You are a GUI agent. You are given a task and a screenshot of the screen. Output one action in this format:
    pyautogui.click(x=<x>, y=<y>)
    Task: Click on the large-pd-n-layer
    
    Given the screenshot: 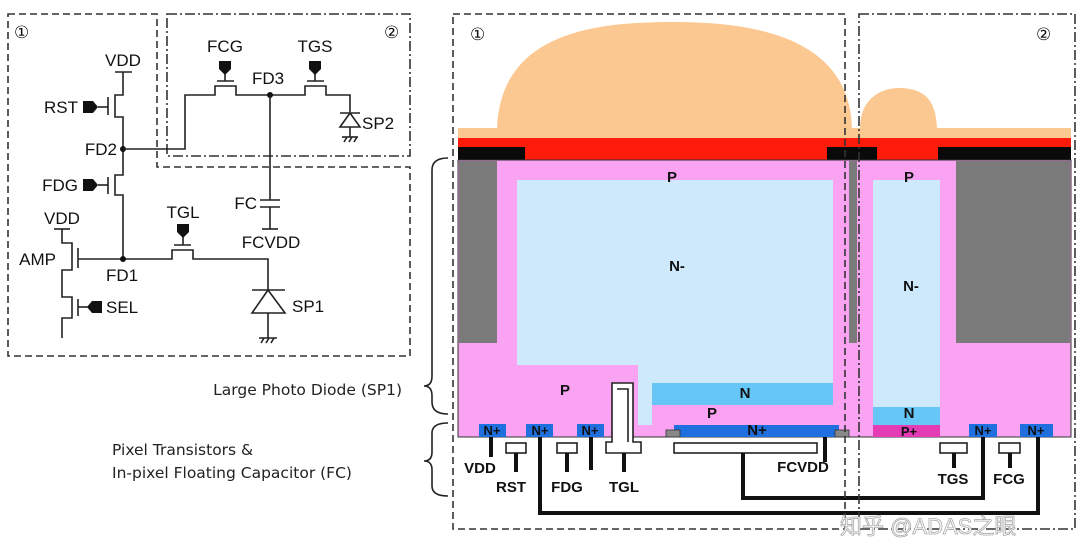 What is the action you would take?
    pyautogui.click(x=742, y=394)
    